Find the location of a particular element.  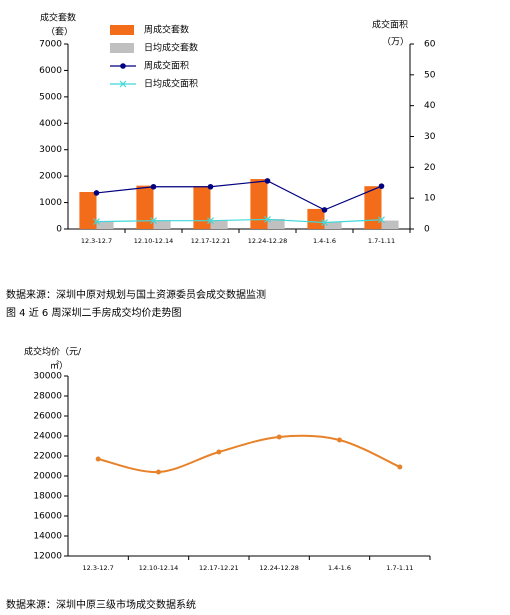

y-tick-label: 1000 is located at coordinates (50, 203).